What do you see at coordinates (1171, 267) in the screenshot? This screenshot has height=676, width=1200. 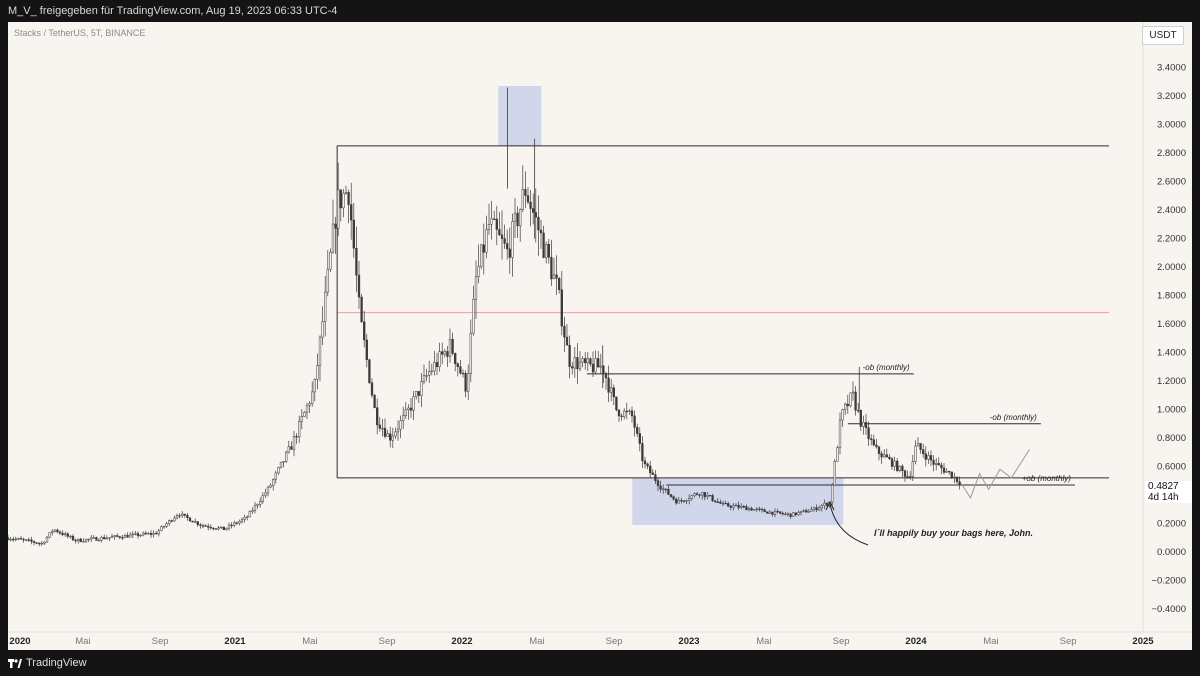 I see `y-tick-label: 2.0000` at bounding box center [1171, 267].